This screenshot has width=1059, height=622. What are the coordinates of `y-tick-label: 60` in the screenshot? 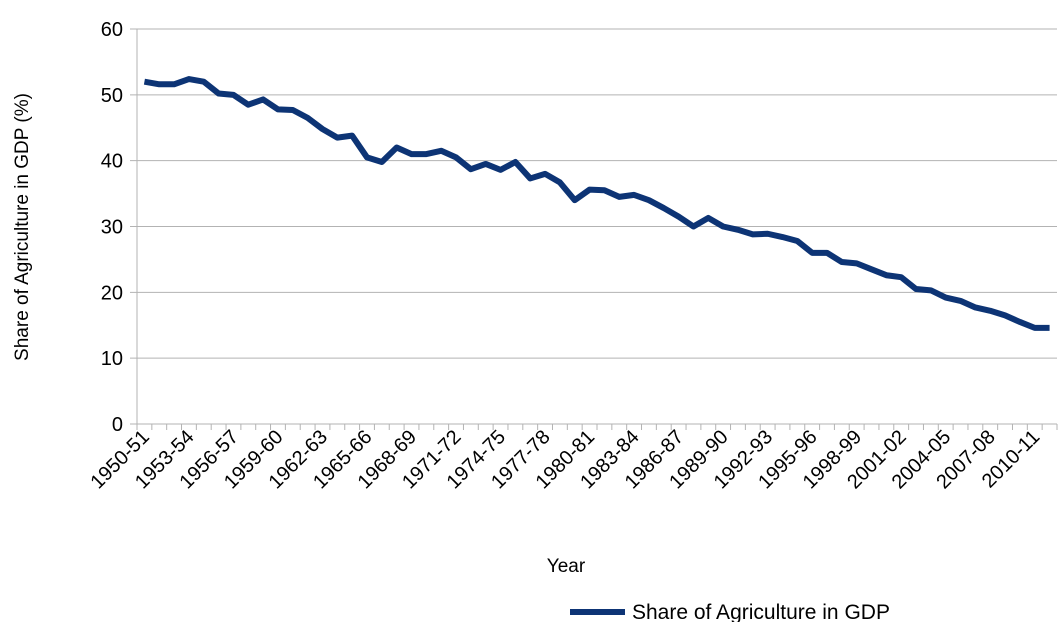 It's located at (112, 30).